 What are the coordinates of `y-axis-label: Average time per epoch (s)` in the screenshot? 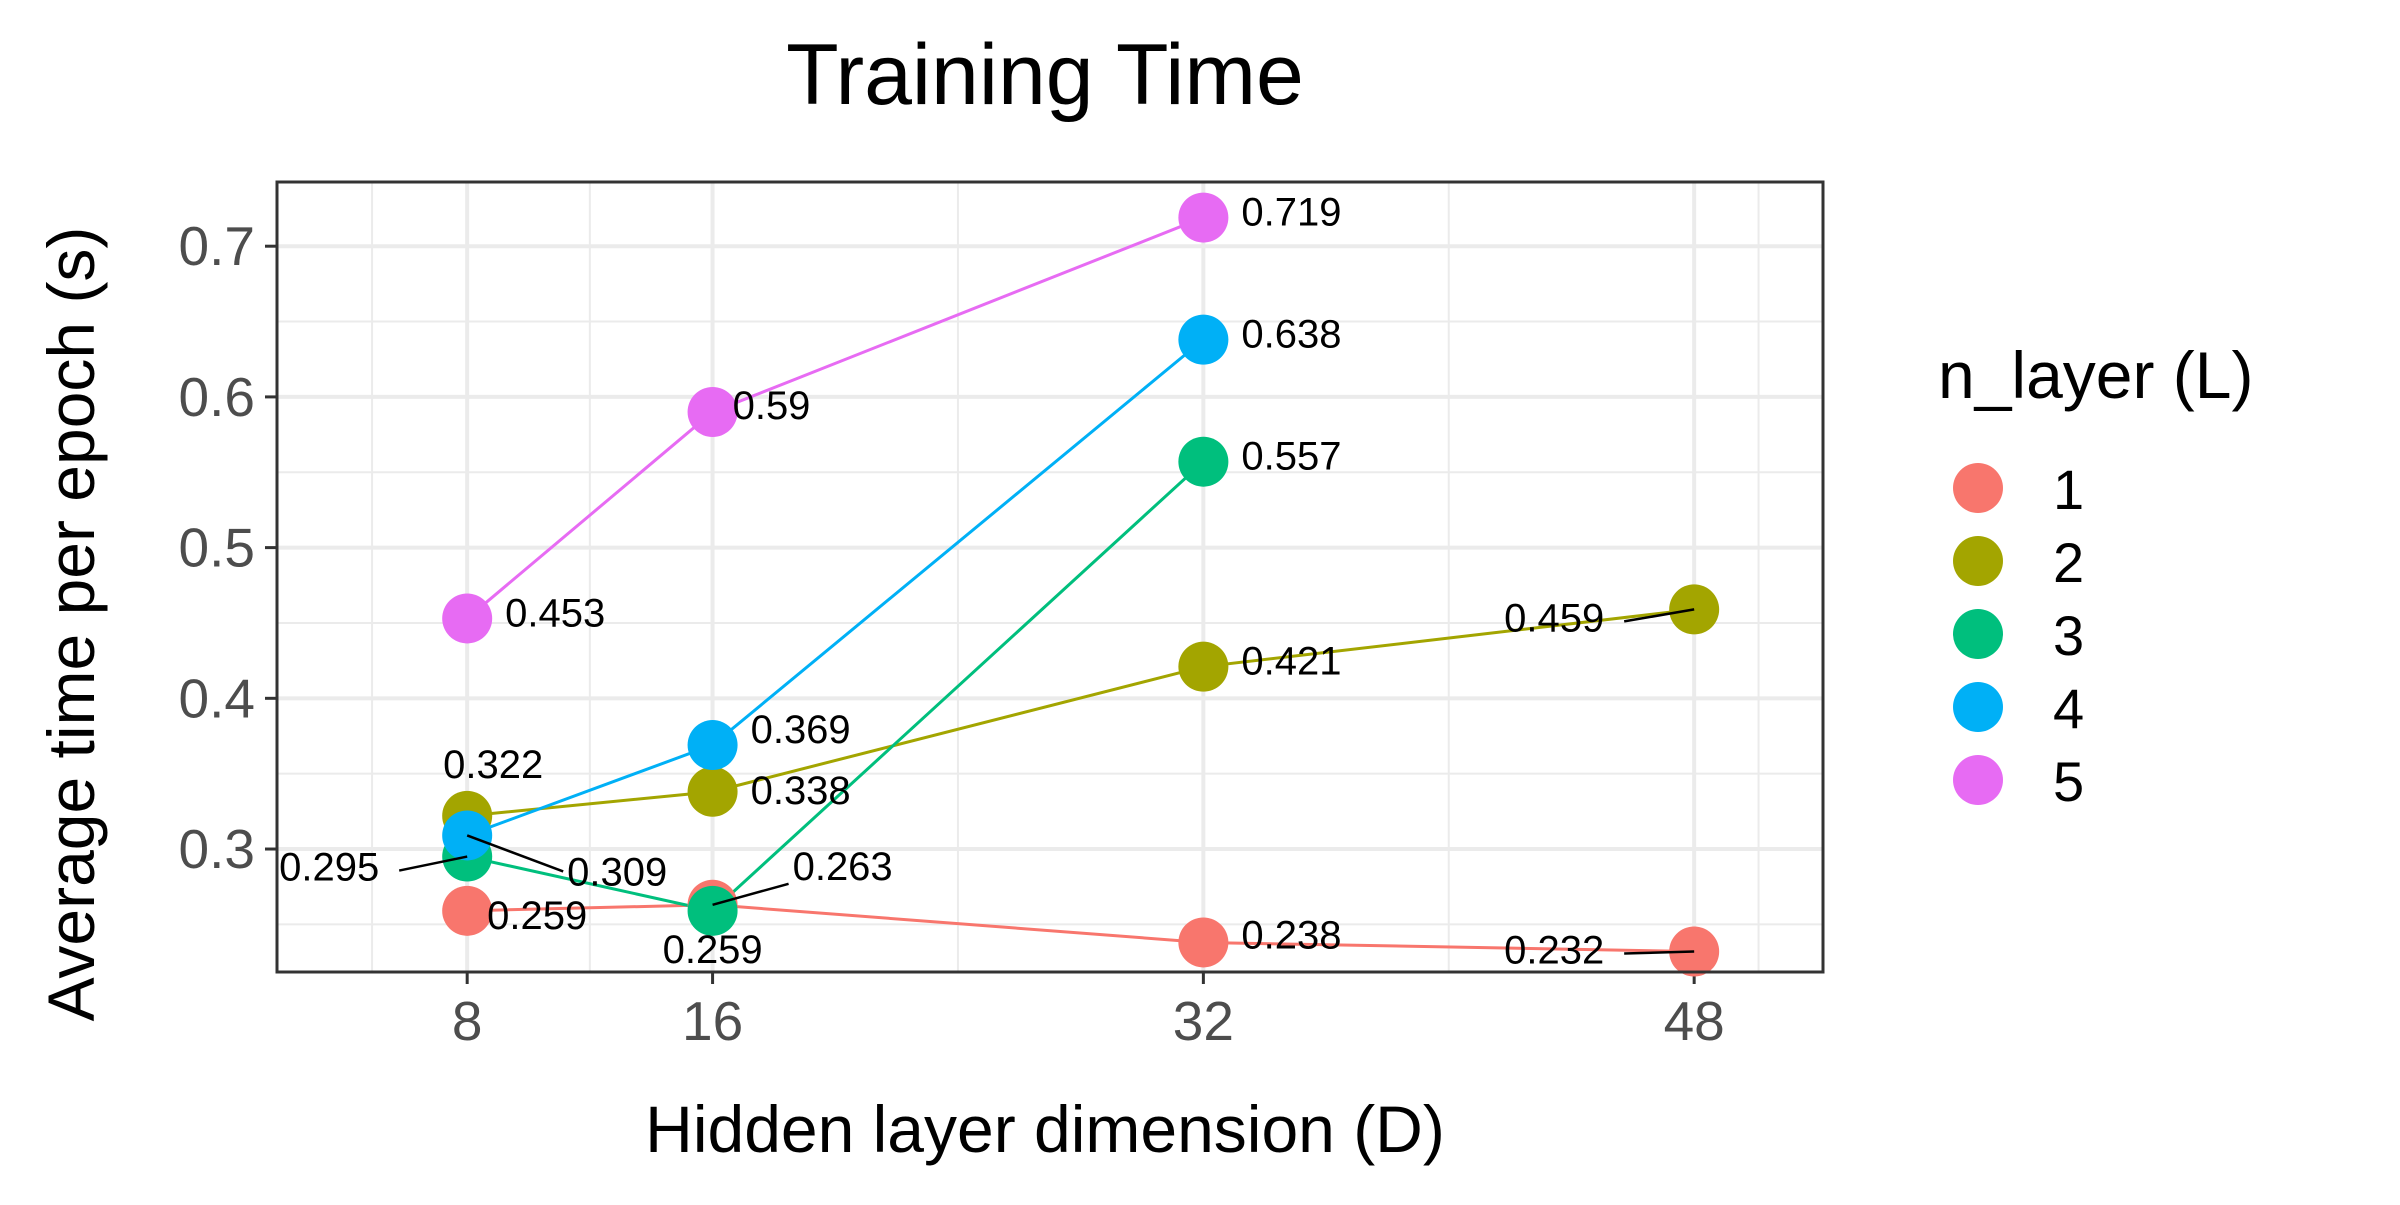 It's located at (71, 624).